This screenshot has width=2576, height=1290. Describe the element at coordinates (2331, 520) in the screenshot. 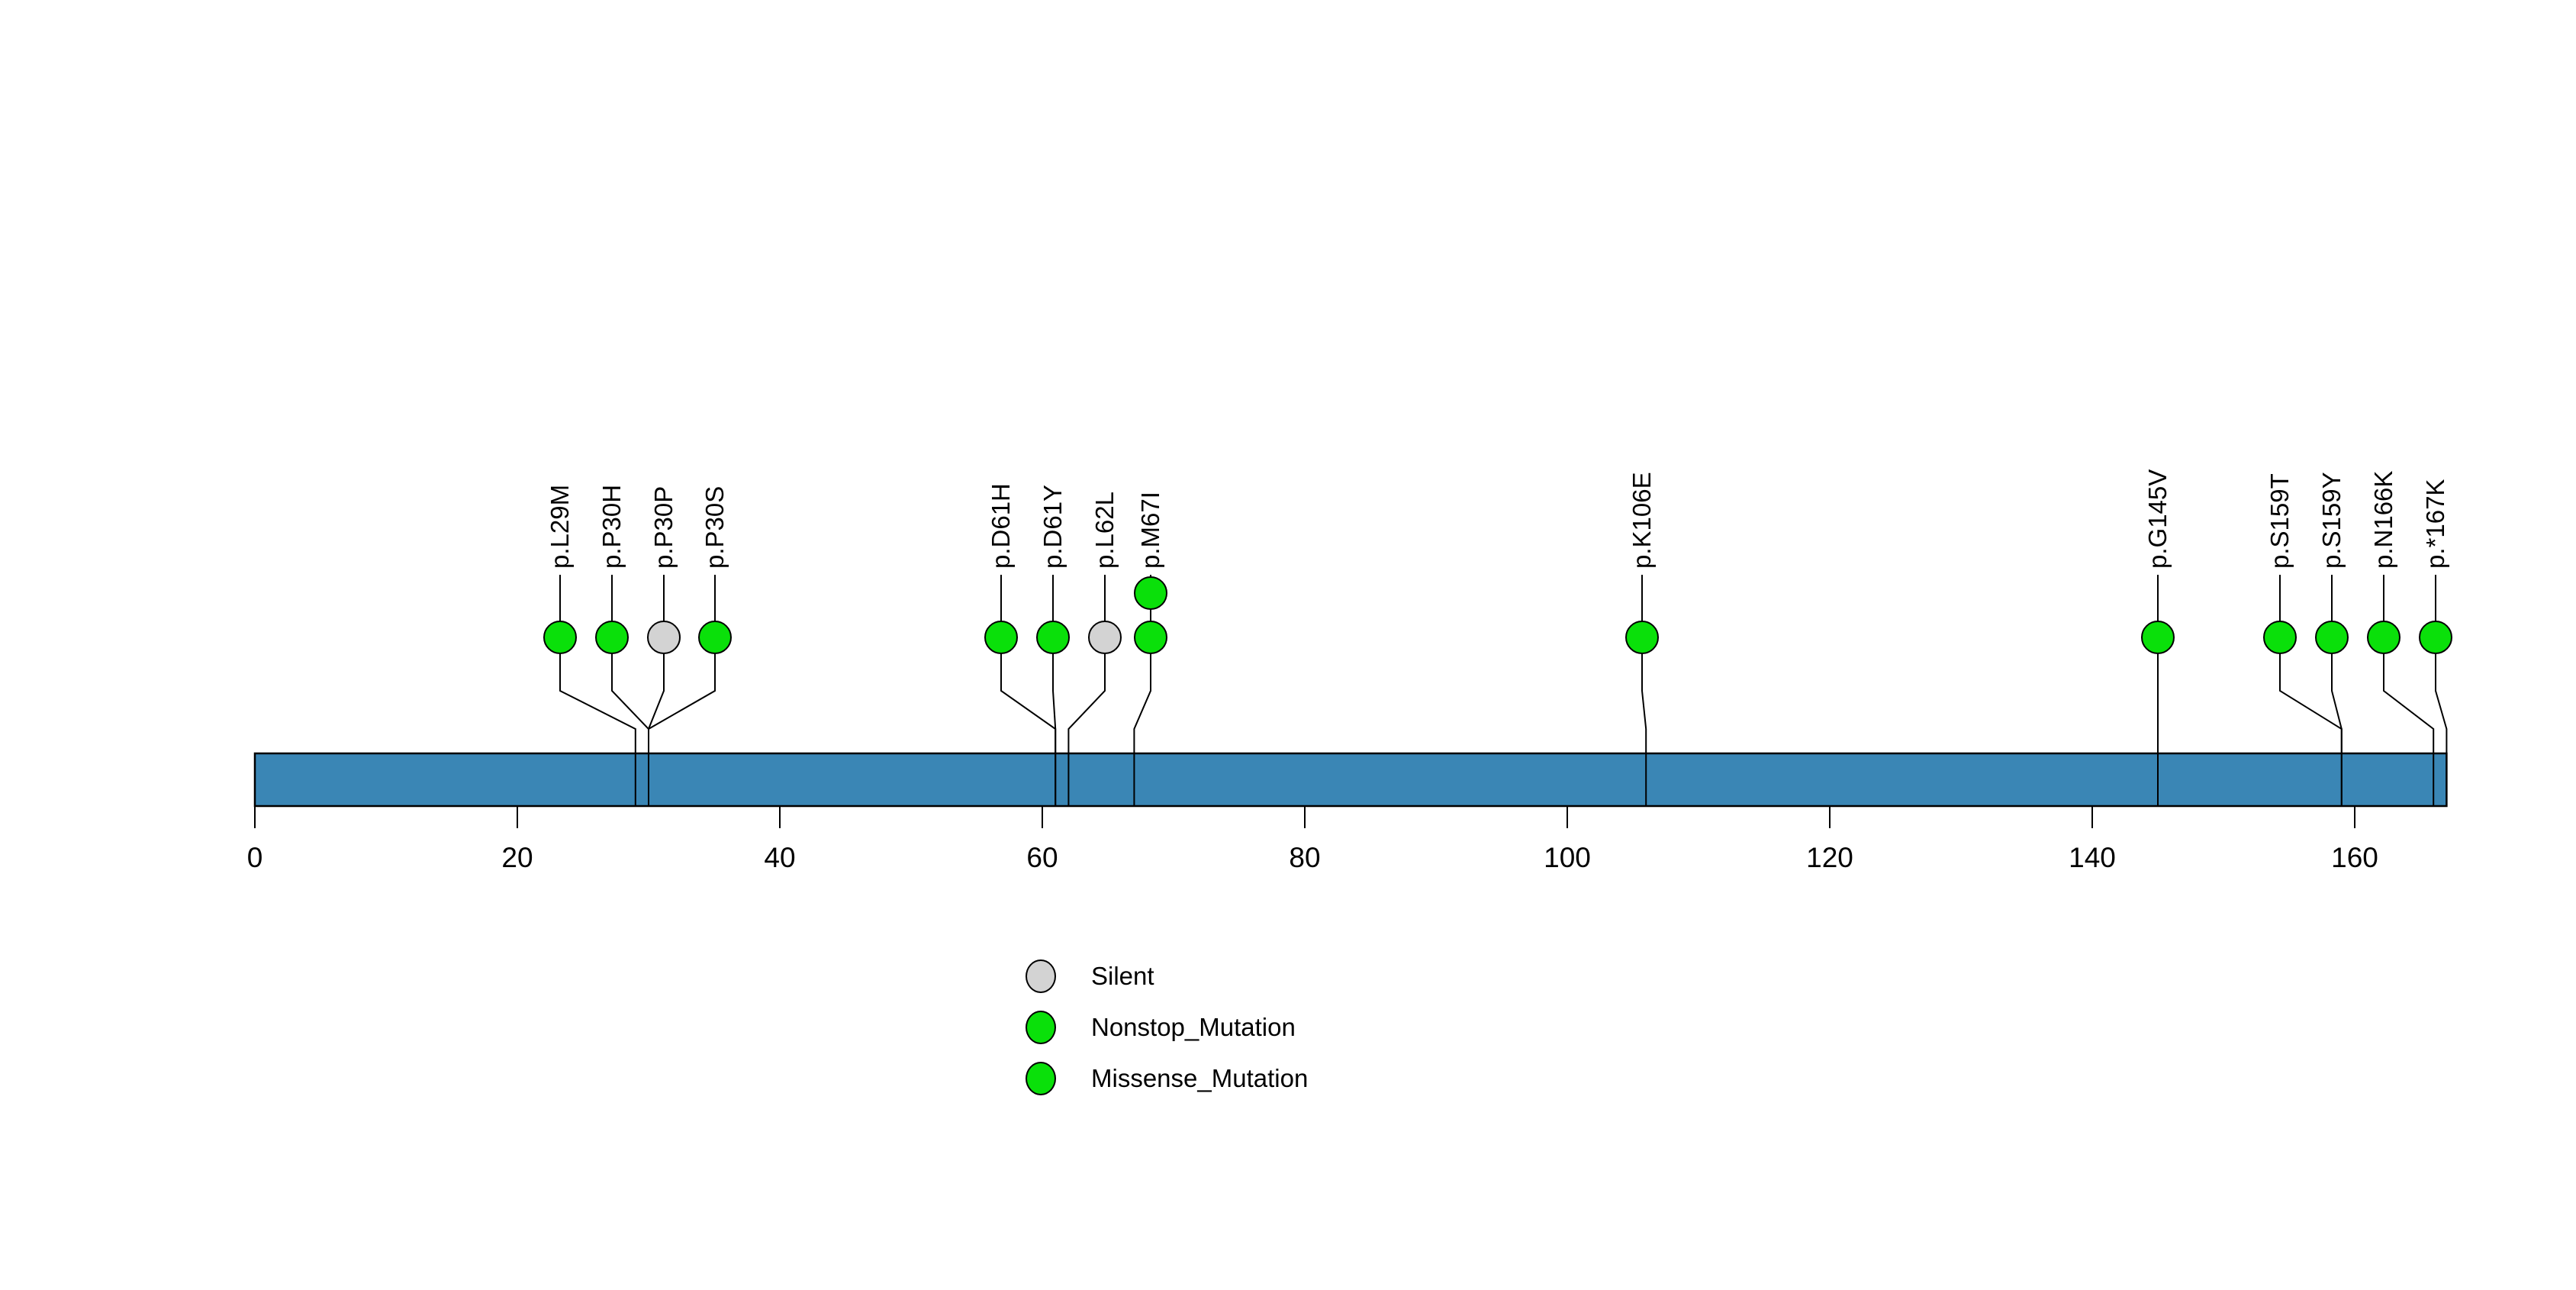

I see `mutation-label: p.S159Y` at that location.